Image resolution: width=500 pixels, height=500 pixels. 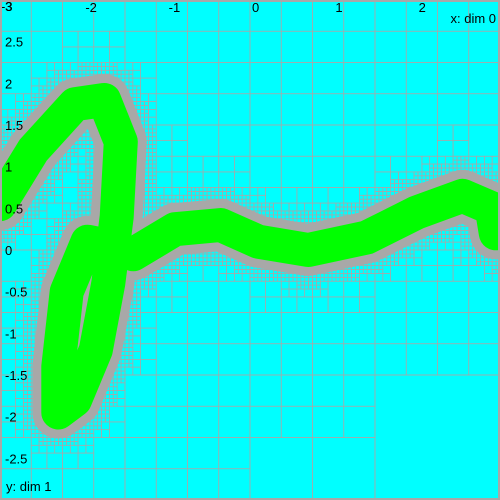 I want to click on y-tick-label: 1.5, so click(x=14, y=125).